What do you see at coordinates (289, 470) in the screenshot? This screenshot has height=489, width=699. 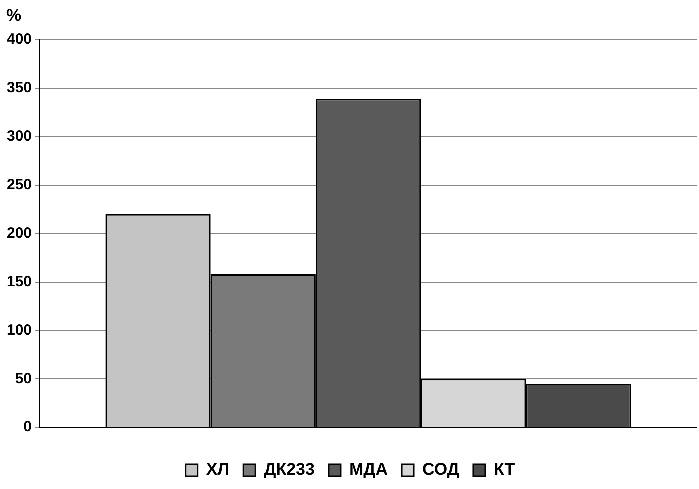 I see `legend-label: ДК233` at bounding box center [289, 470].